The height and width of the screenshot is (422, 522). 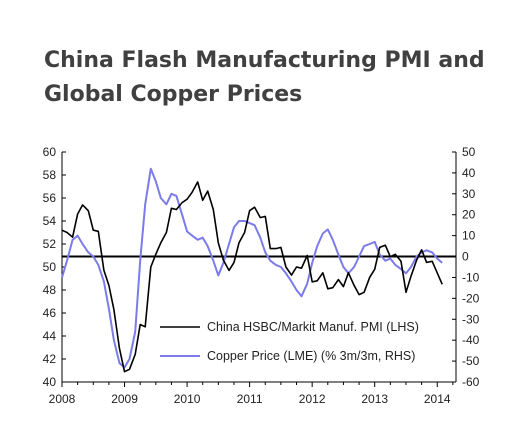 What do you see at coordinates (465, 257) in the screenshot?
I see `right-tick-label: 0` at bounding box center [465, 257].